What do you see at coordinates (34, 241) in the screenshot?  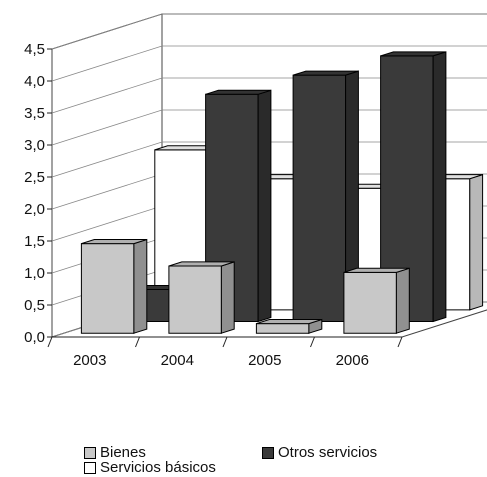 I see `y-tick-label: 1,5` at bounding box center [34, 241].